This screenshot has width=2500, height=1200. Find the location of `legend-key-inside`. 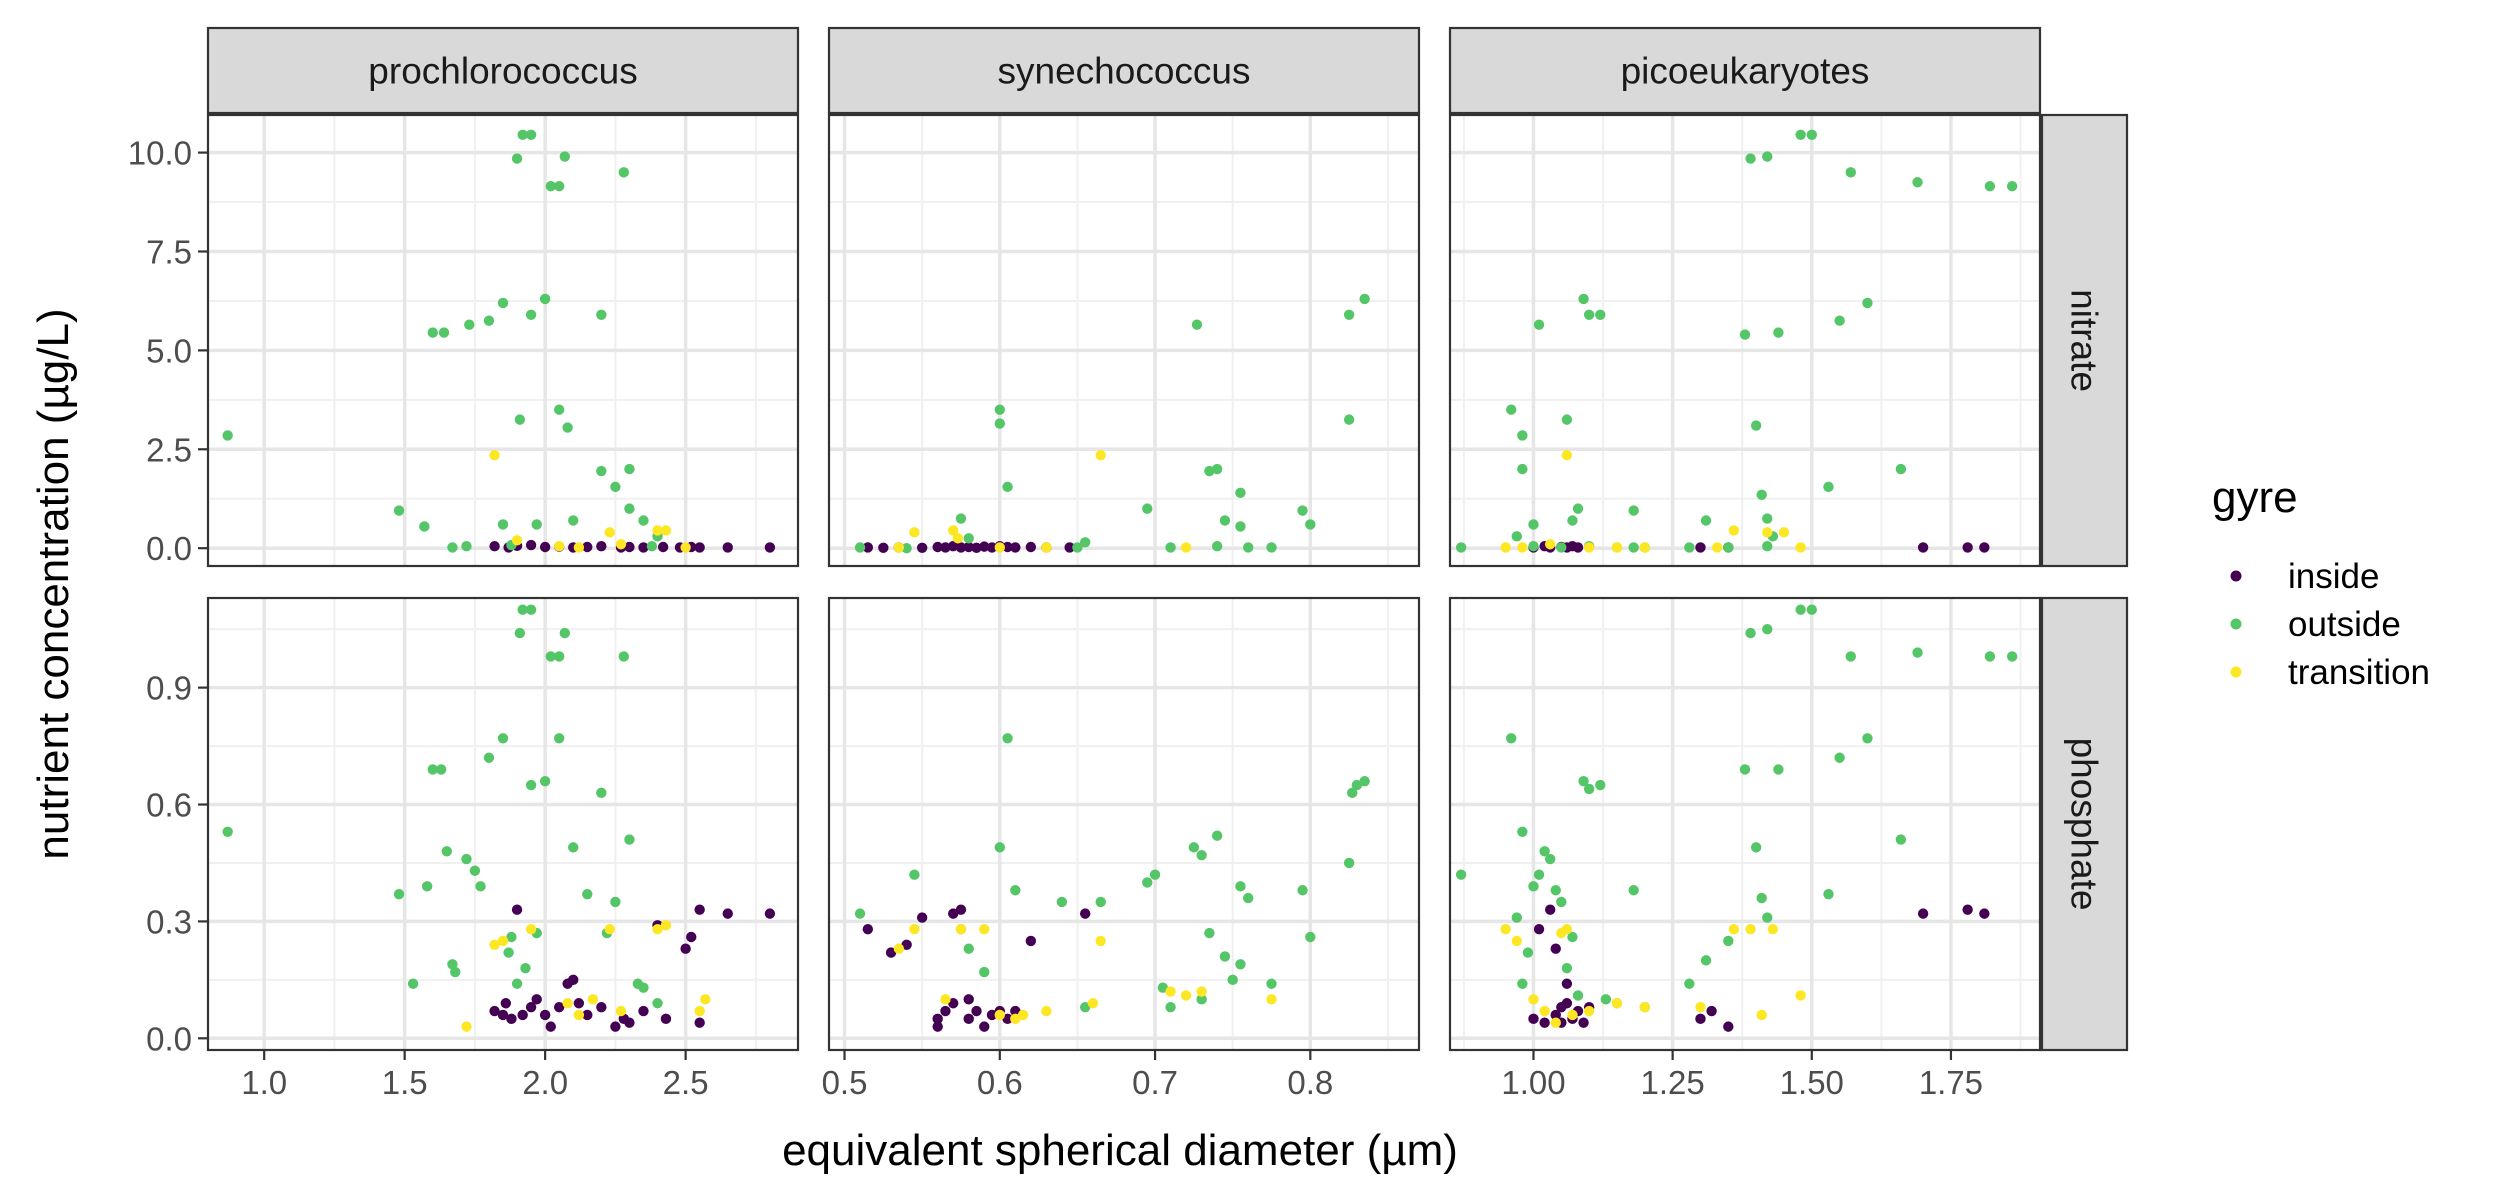

legend-key-inside is located at coordinates (2236, 576).